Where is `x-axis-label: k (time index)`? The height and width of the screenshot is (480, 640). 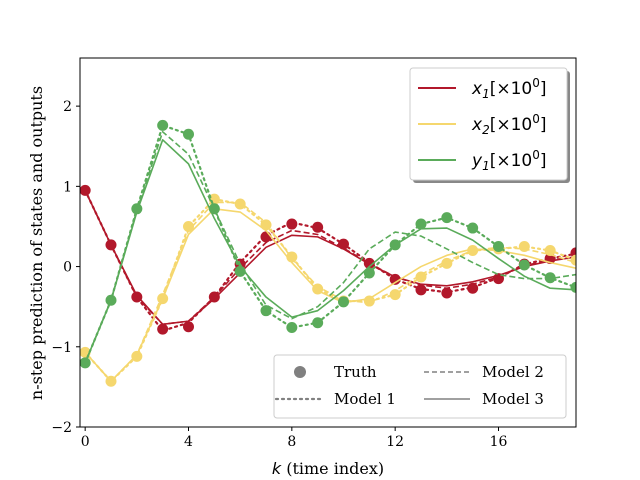
x-axis-label: k (time index) is located at coordinates (328, 468).